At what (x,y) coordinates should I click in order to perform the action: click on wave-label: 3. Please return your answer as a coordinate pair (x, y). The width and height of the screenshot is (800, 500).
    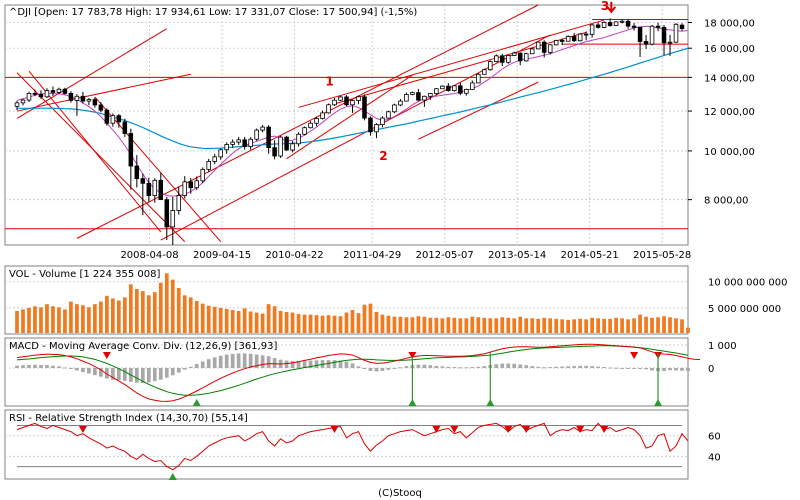
    Looking at the image, I should click on (605, 6).